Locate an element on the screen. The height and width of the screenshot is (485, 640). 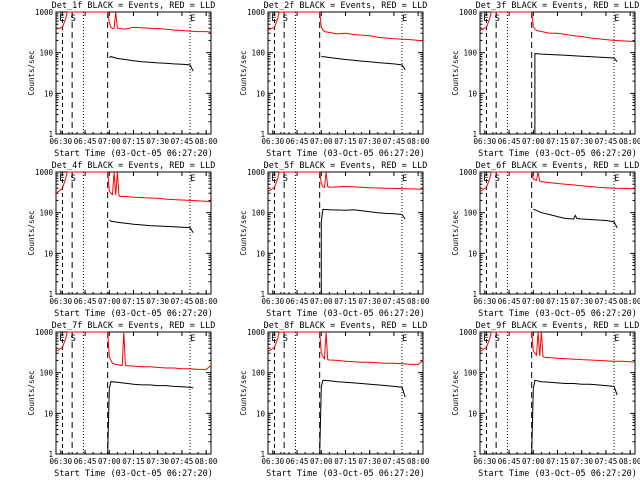
chart-title: Det_8f BLACK = Events, RED = LLD is located at coordinates (346, 326).